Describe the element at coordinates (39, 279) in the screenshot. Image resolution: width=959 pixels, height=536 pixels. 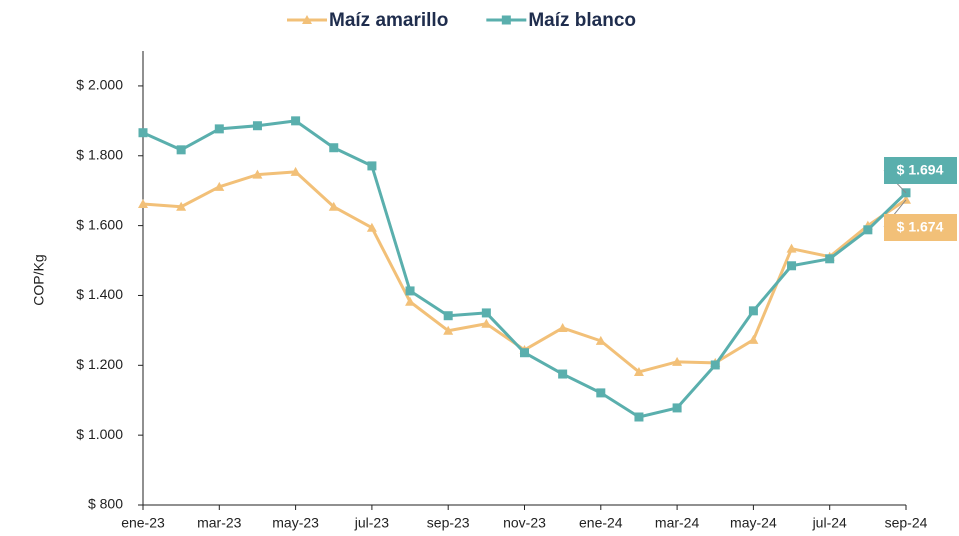
I see `y-axis-label: COP/Kg` at that location.